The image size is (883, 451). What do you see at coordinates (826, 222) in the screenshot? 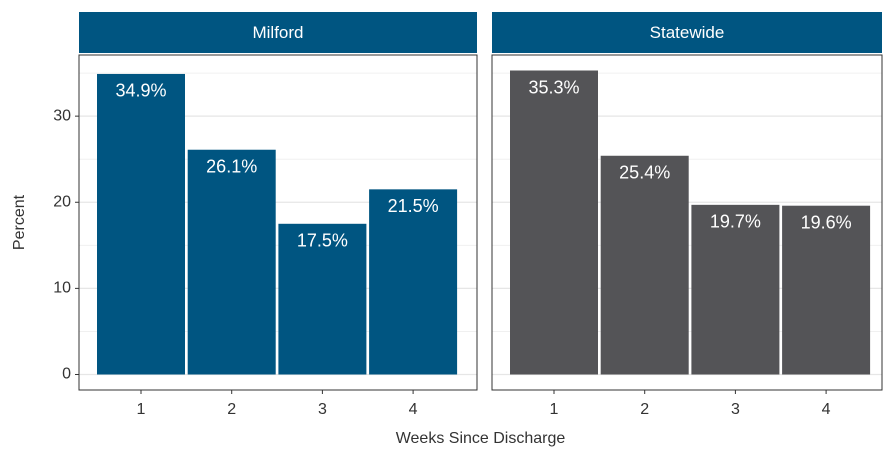
I see `data-label: 19.6%` at bounding box center [826, 222].